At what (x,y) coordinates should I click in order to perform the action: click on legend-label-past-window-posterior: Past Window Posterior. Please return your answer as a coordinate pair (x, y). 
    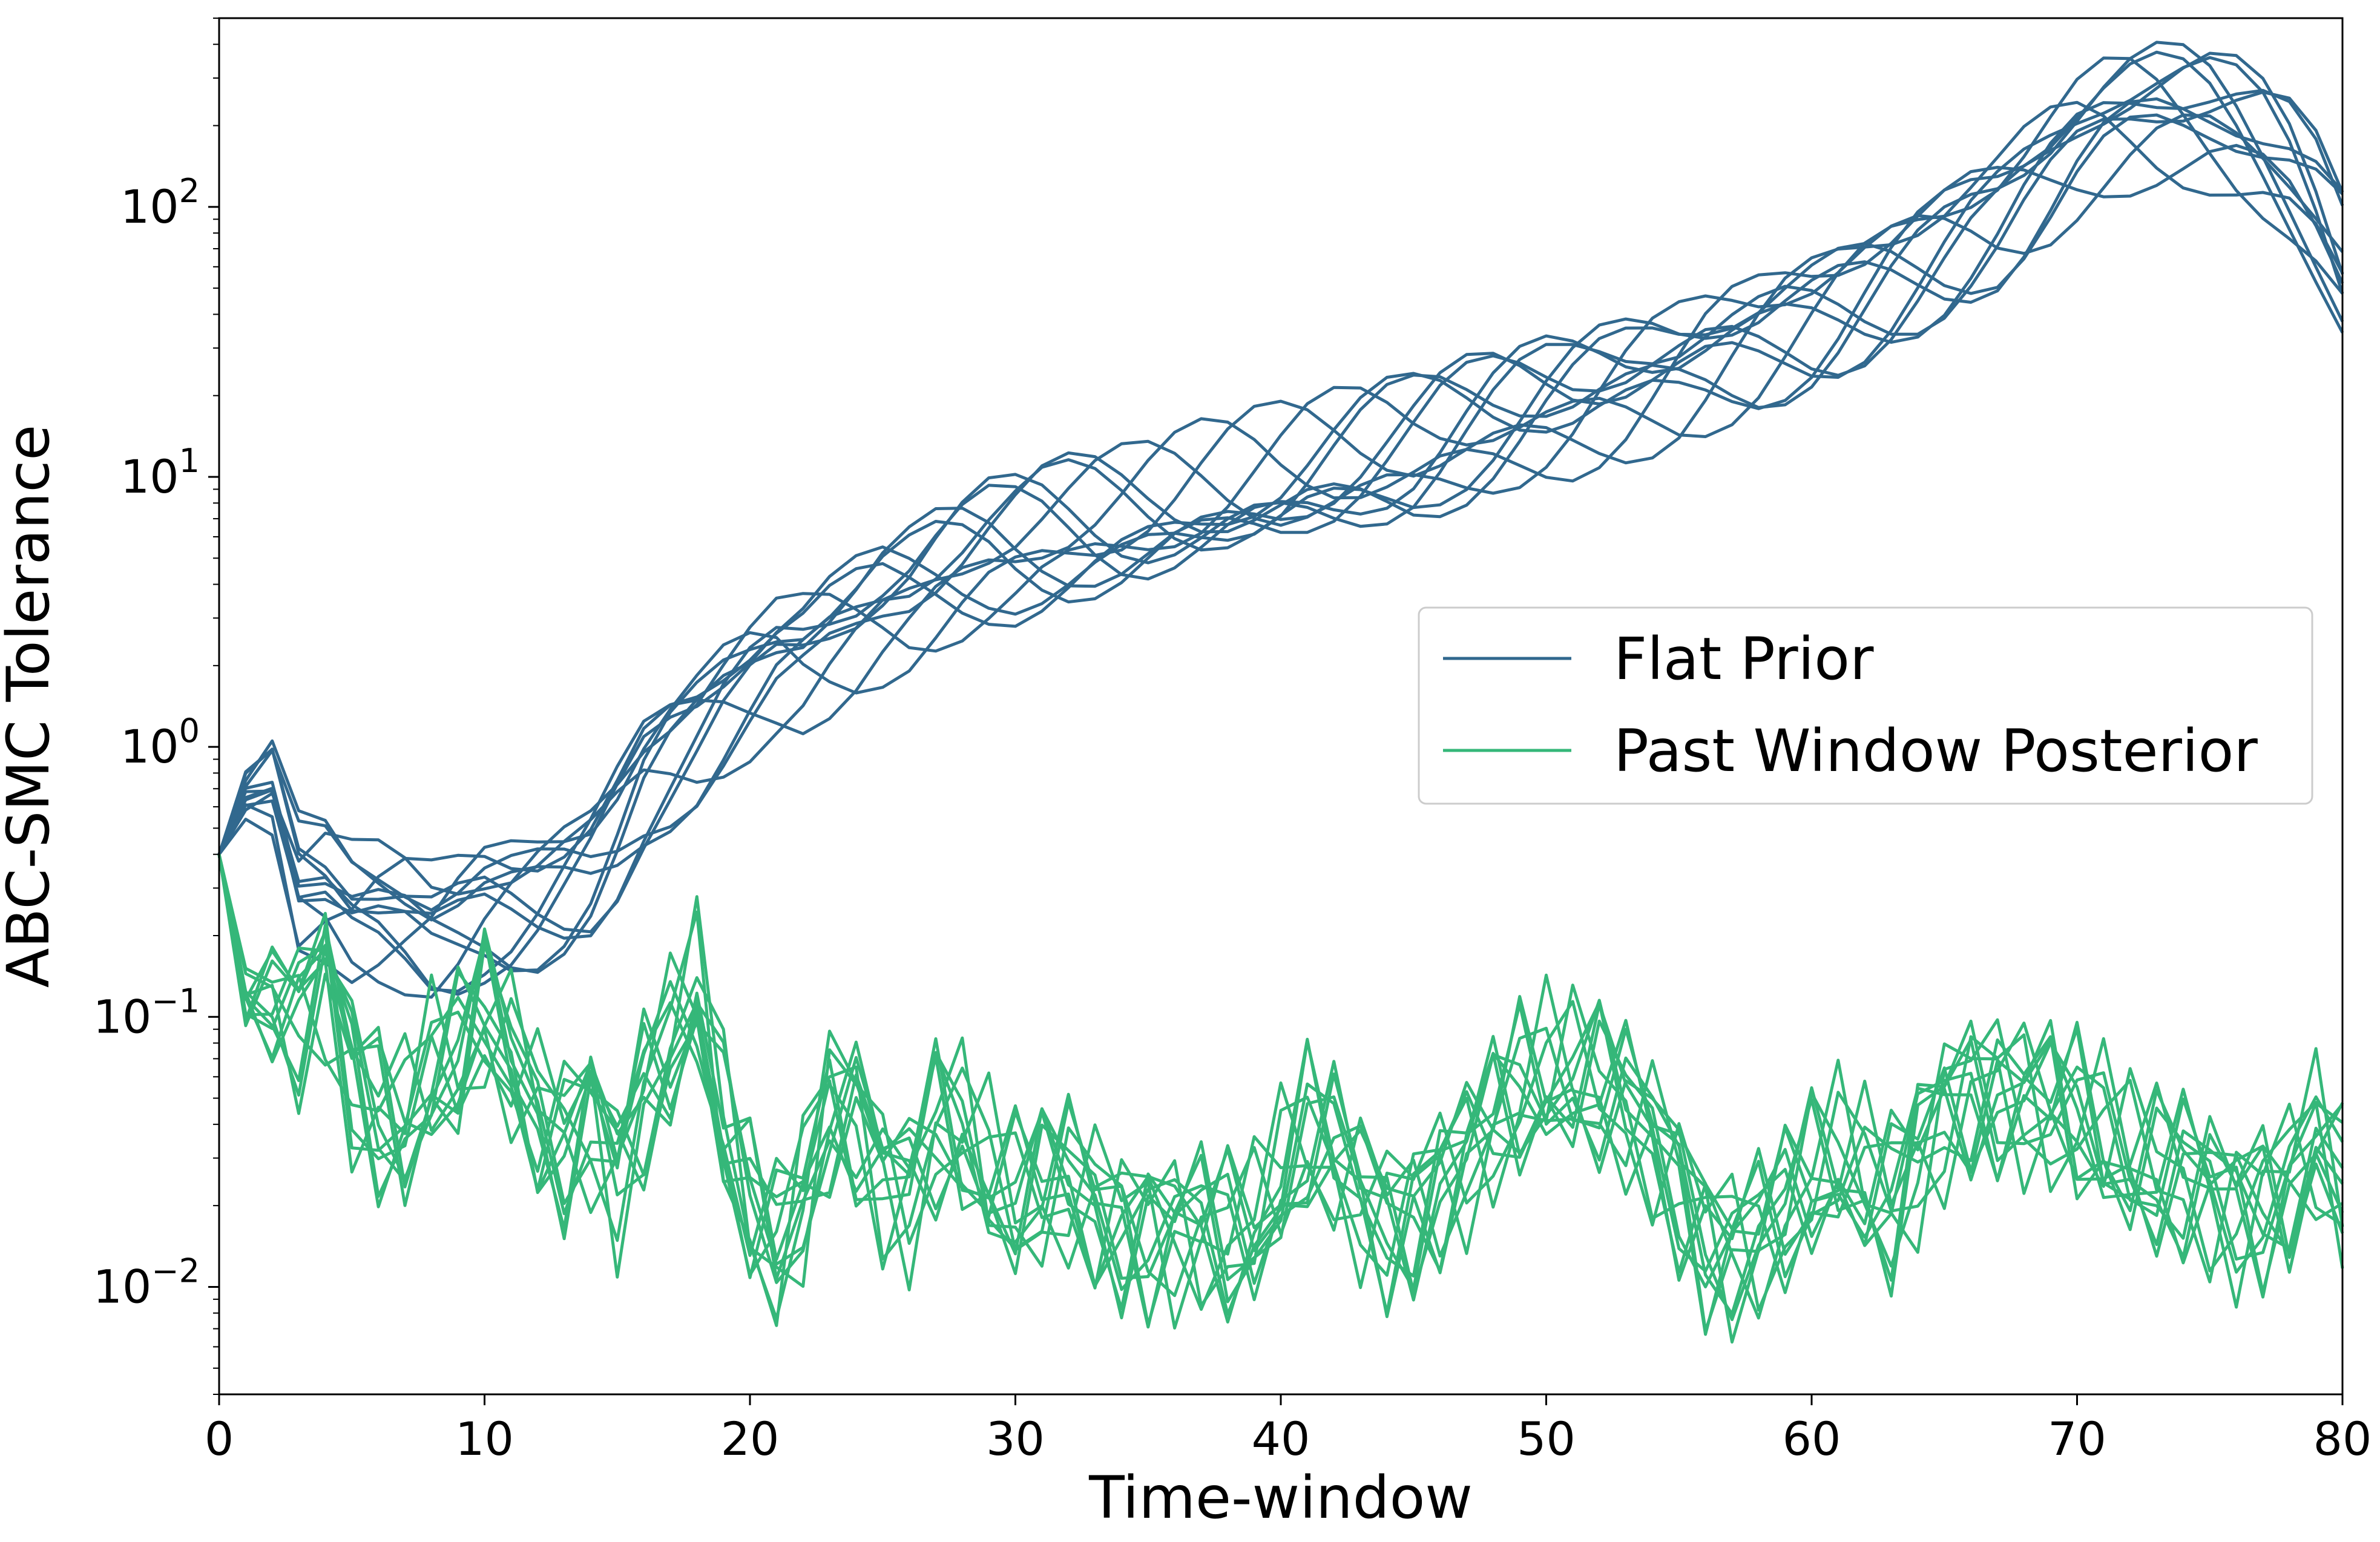
    Looking at the image, I should click on (1936, 751).